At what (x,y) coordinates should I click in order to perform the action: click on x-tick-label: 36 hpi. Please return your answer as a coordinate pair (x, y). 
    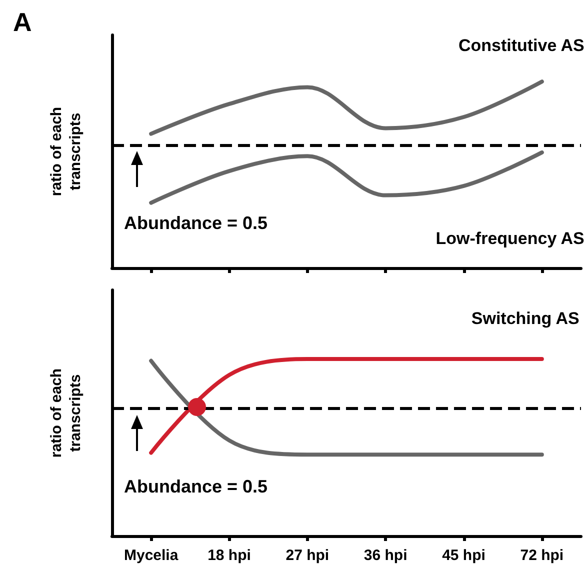
    Looking at the image, I should click on (386, 555).